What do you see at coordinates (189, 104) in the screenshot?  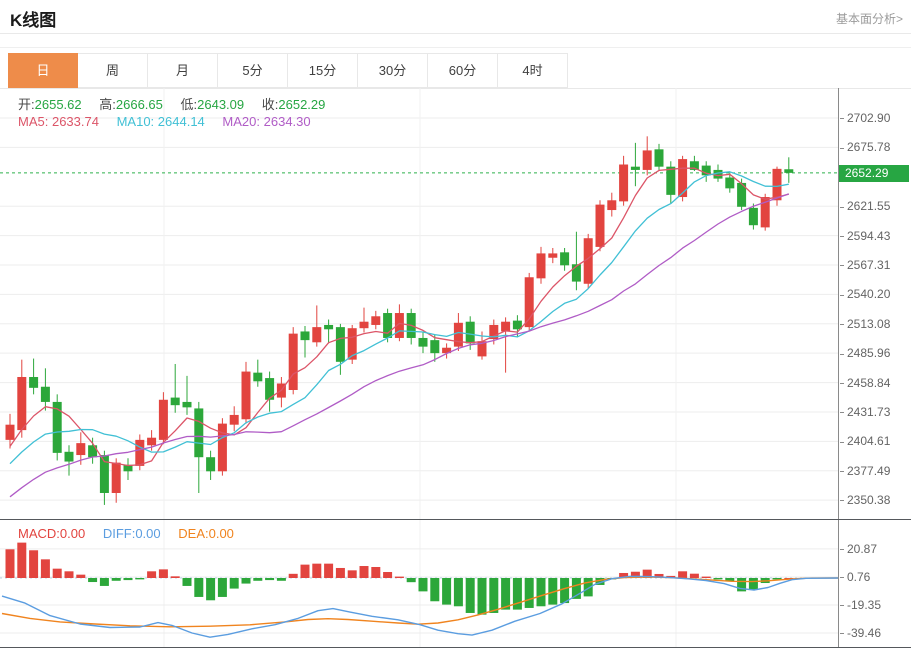 I see `low-label: 低:` at bounding box center [189, 104].